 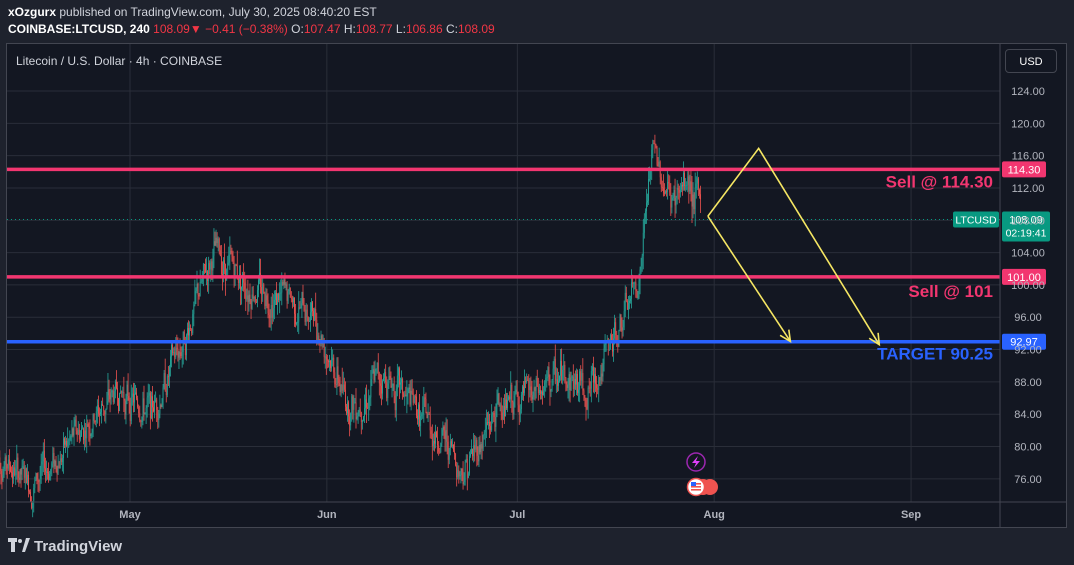 I want to click on level-price-text: 101.00, so click(x=1024, y=278).